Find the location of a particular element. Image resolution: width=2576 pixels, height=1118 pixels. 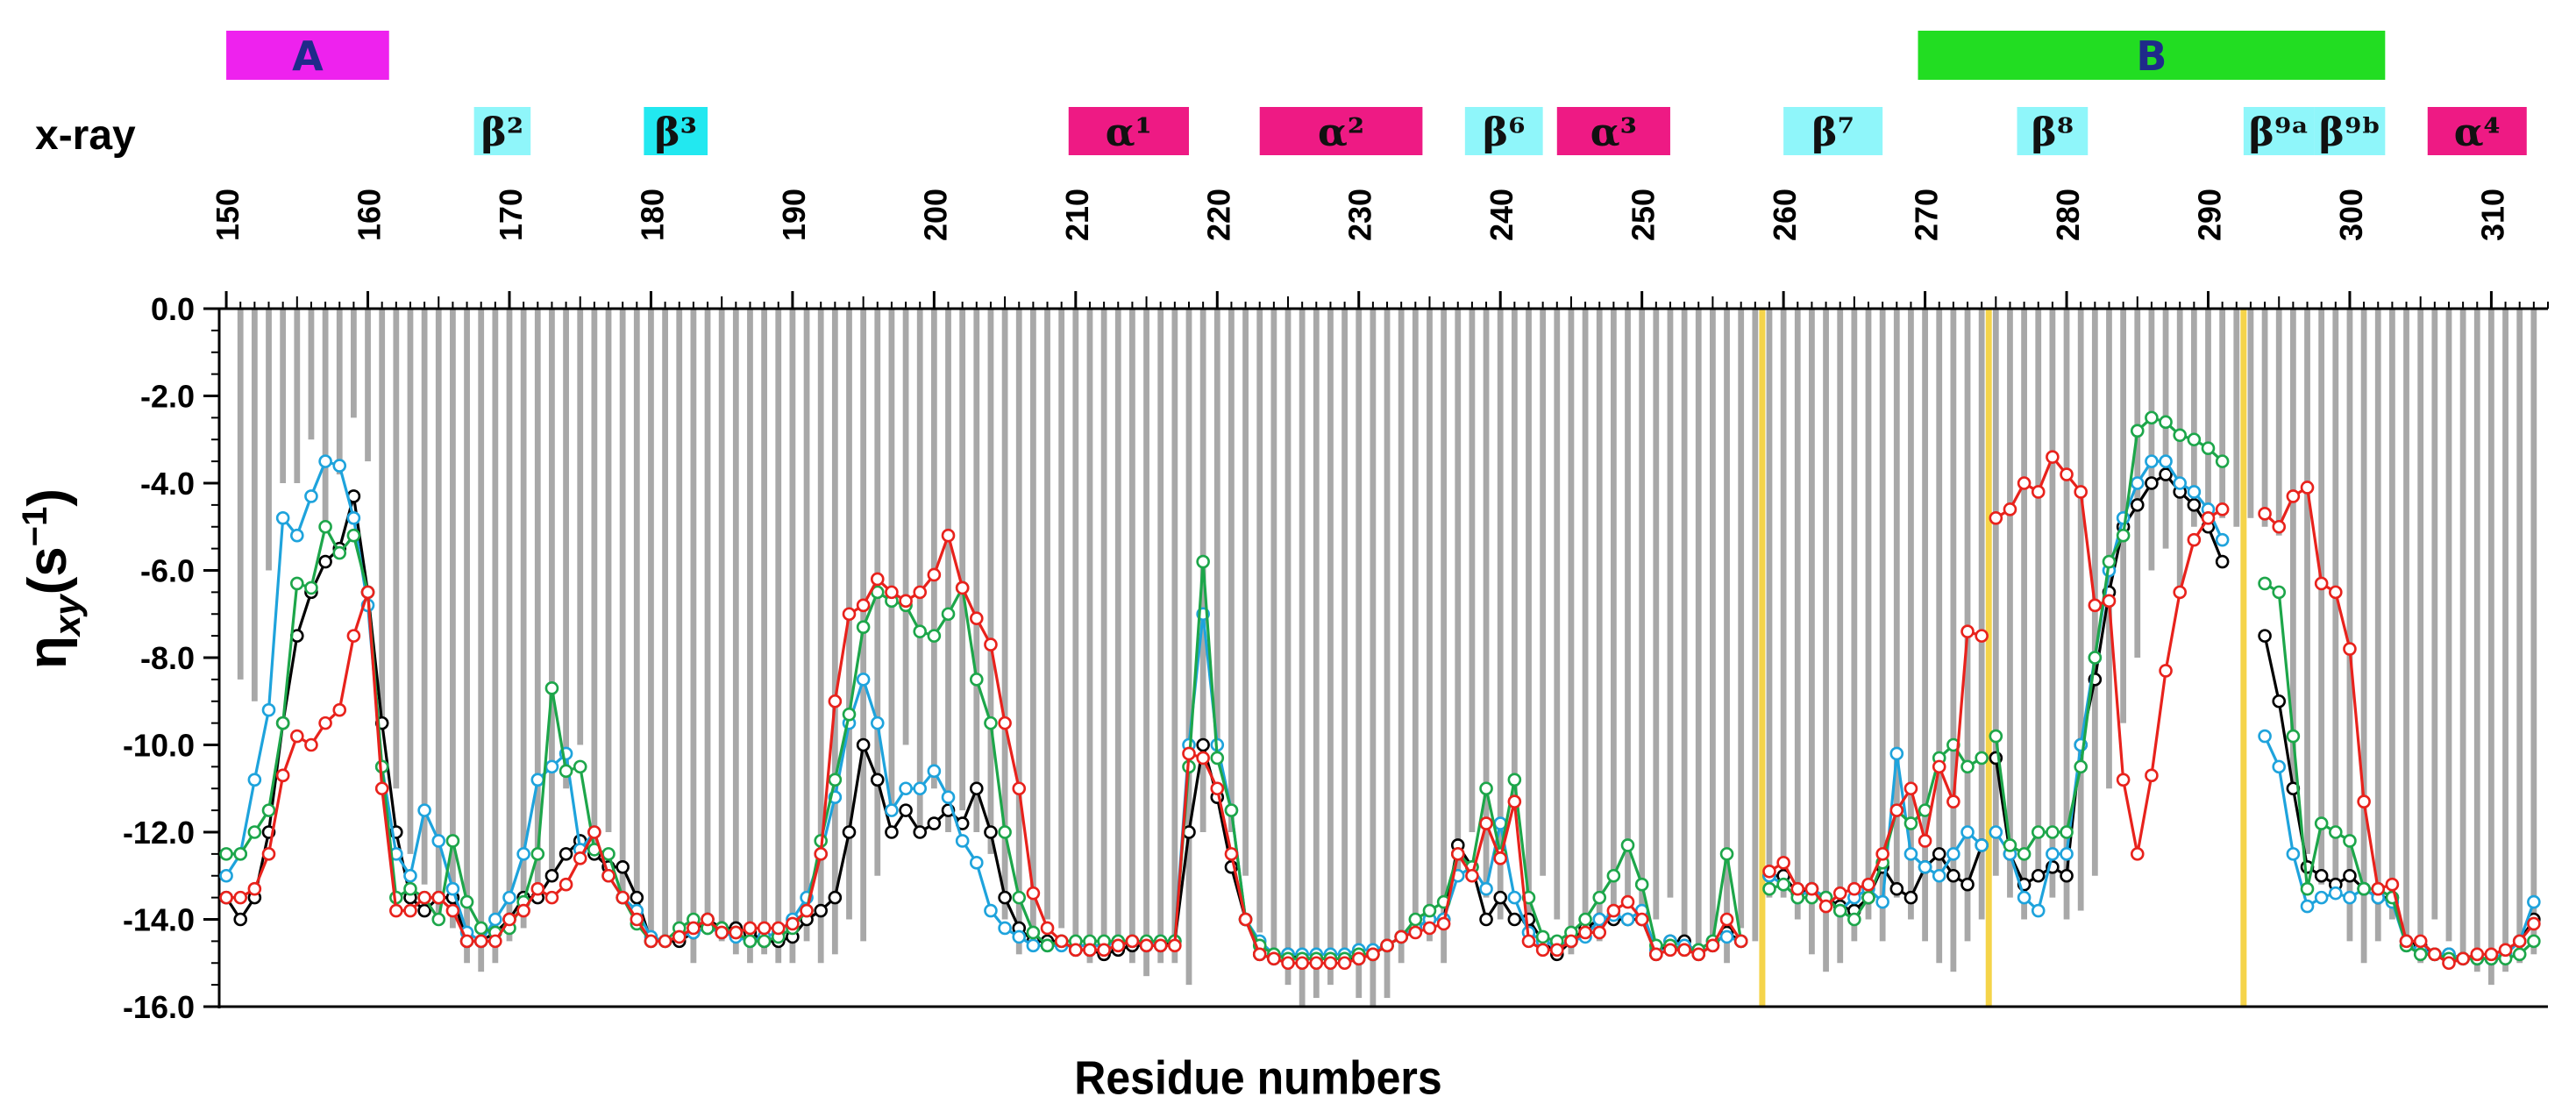

y-tick-label-3: -6.0 is located at coordinates (167, 571).